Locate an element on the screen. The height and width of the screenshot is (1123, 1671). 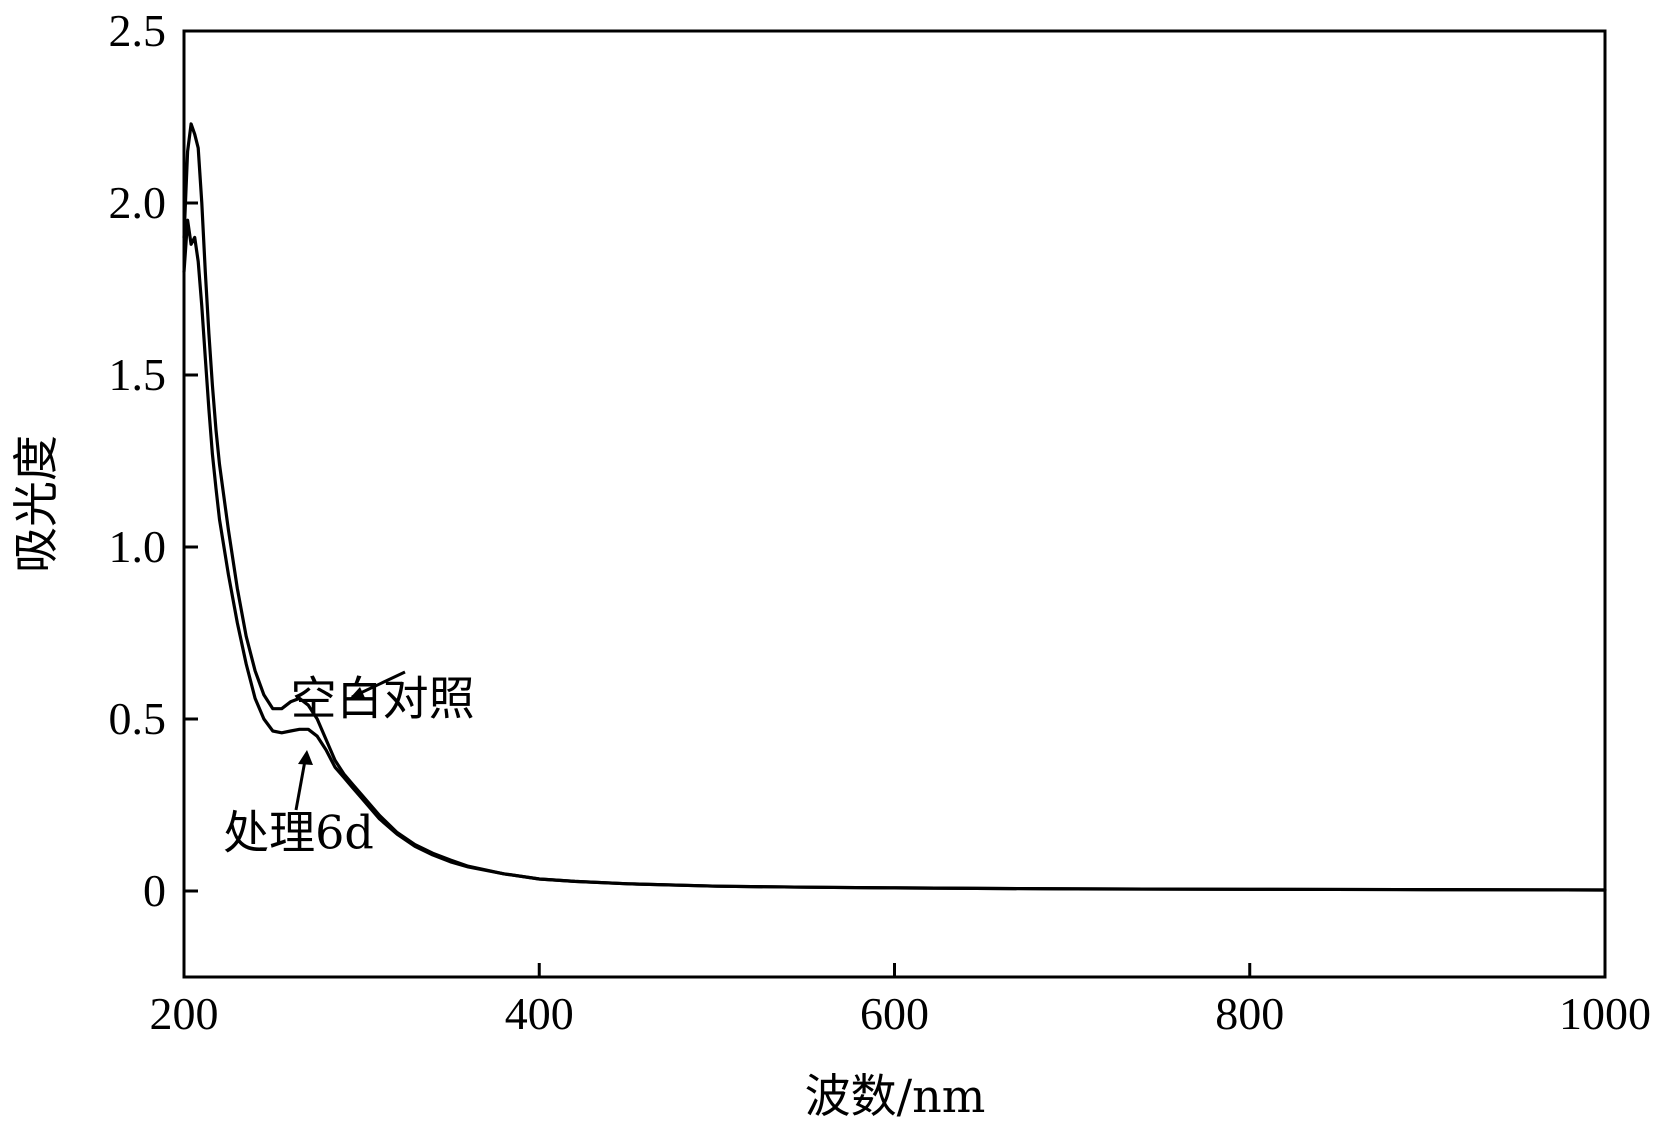
x-axis-ticks: 200 400 600 800 1000 is located at coordinates (901, 1001).